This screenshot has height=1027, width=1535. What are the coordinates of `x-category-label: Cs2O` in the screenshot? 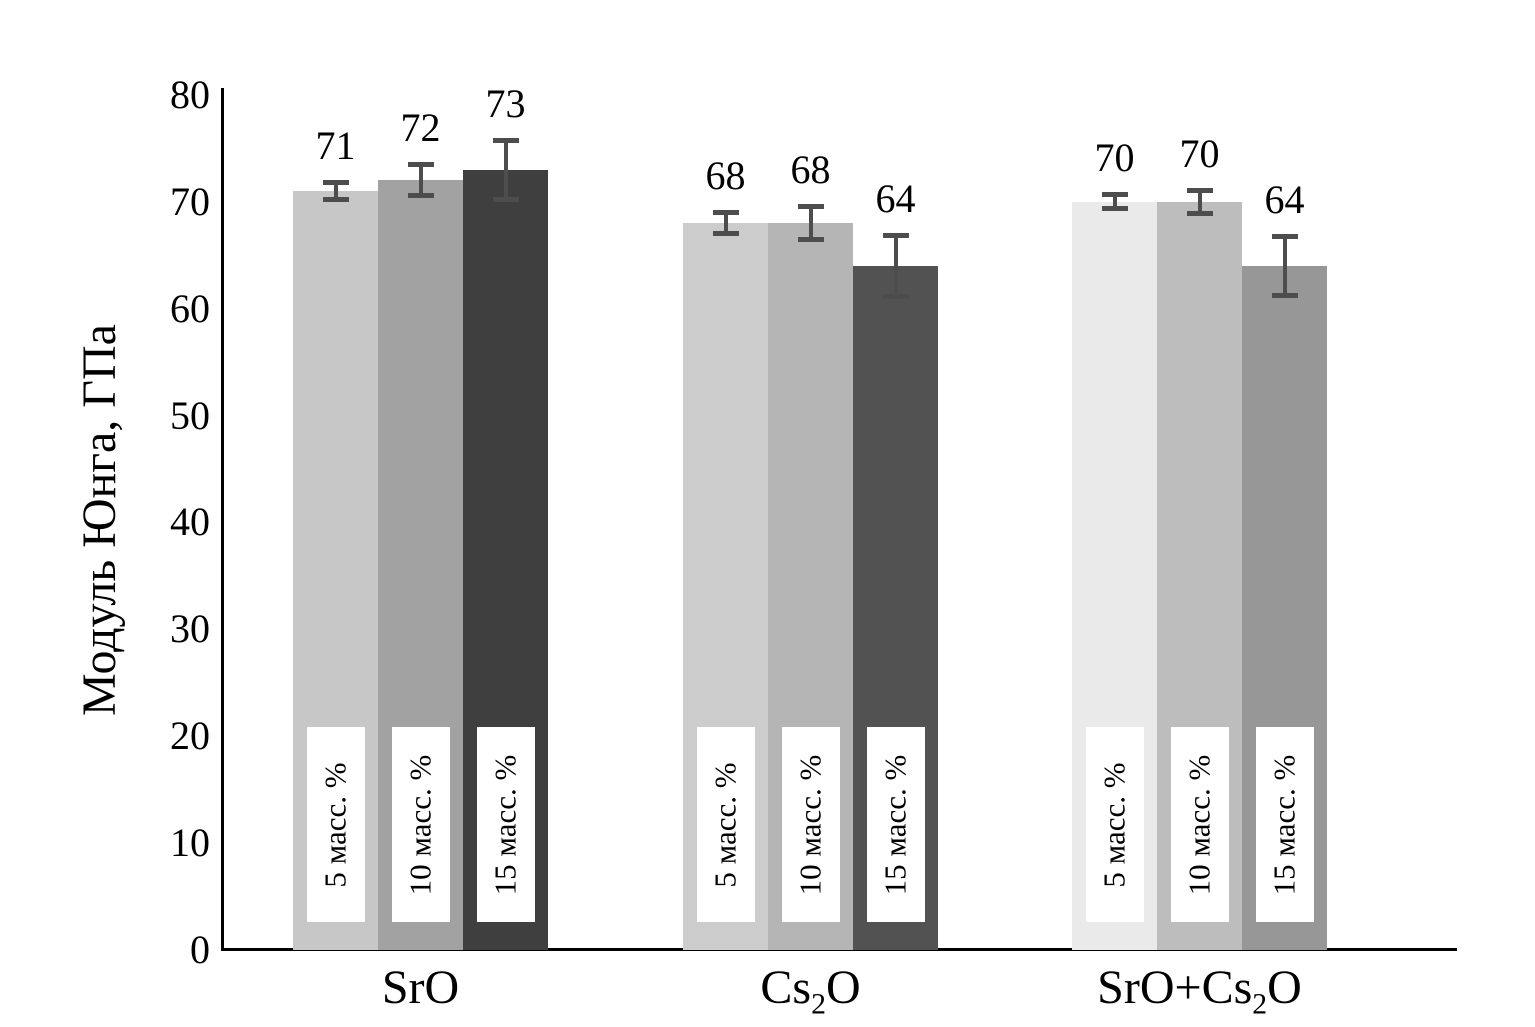 It's located at (810, 991).